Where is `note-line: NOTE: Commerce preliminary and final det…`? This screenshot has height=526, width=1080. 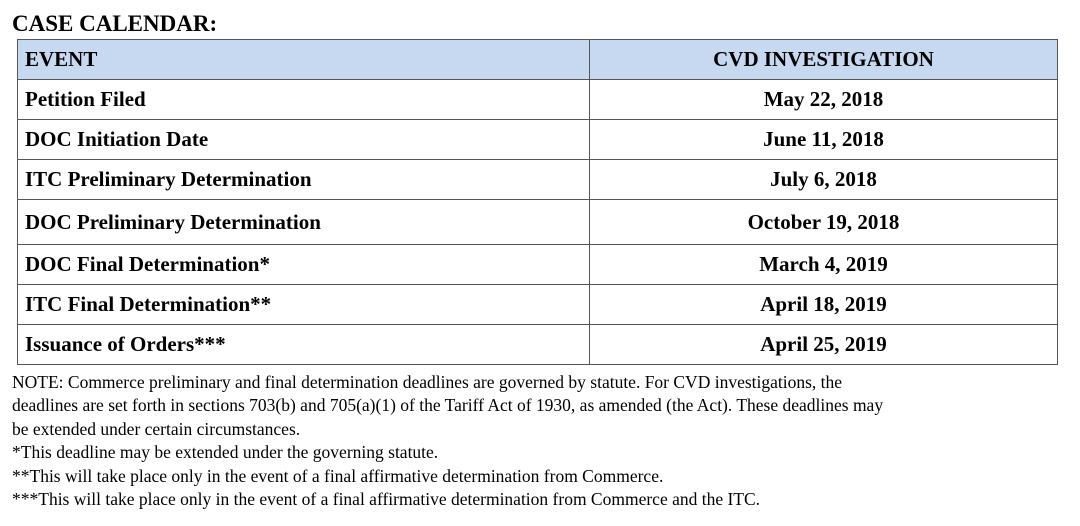 note-line: NOTE: Commerce preliminary and final det… is located at coordinates (427, 382).